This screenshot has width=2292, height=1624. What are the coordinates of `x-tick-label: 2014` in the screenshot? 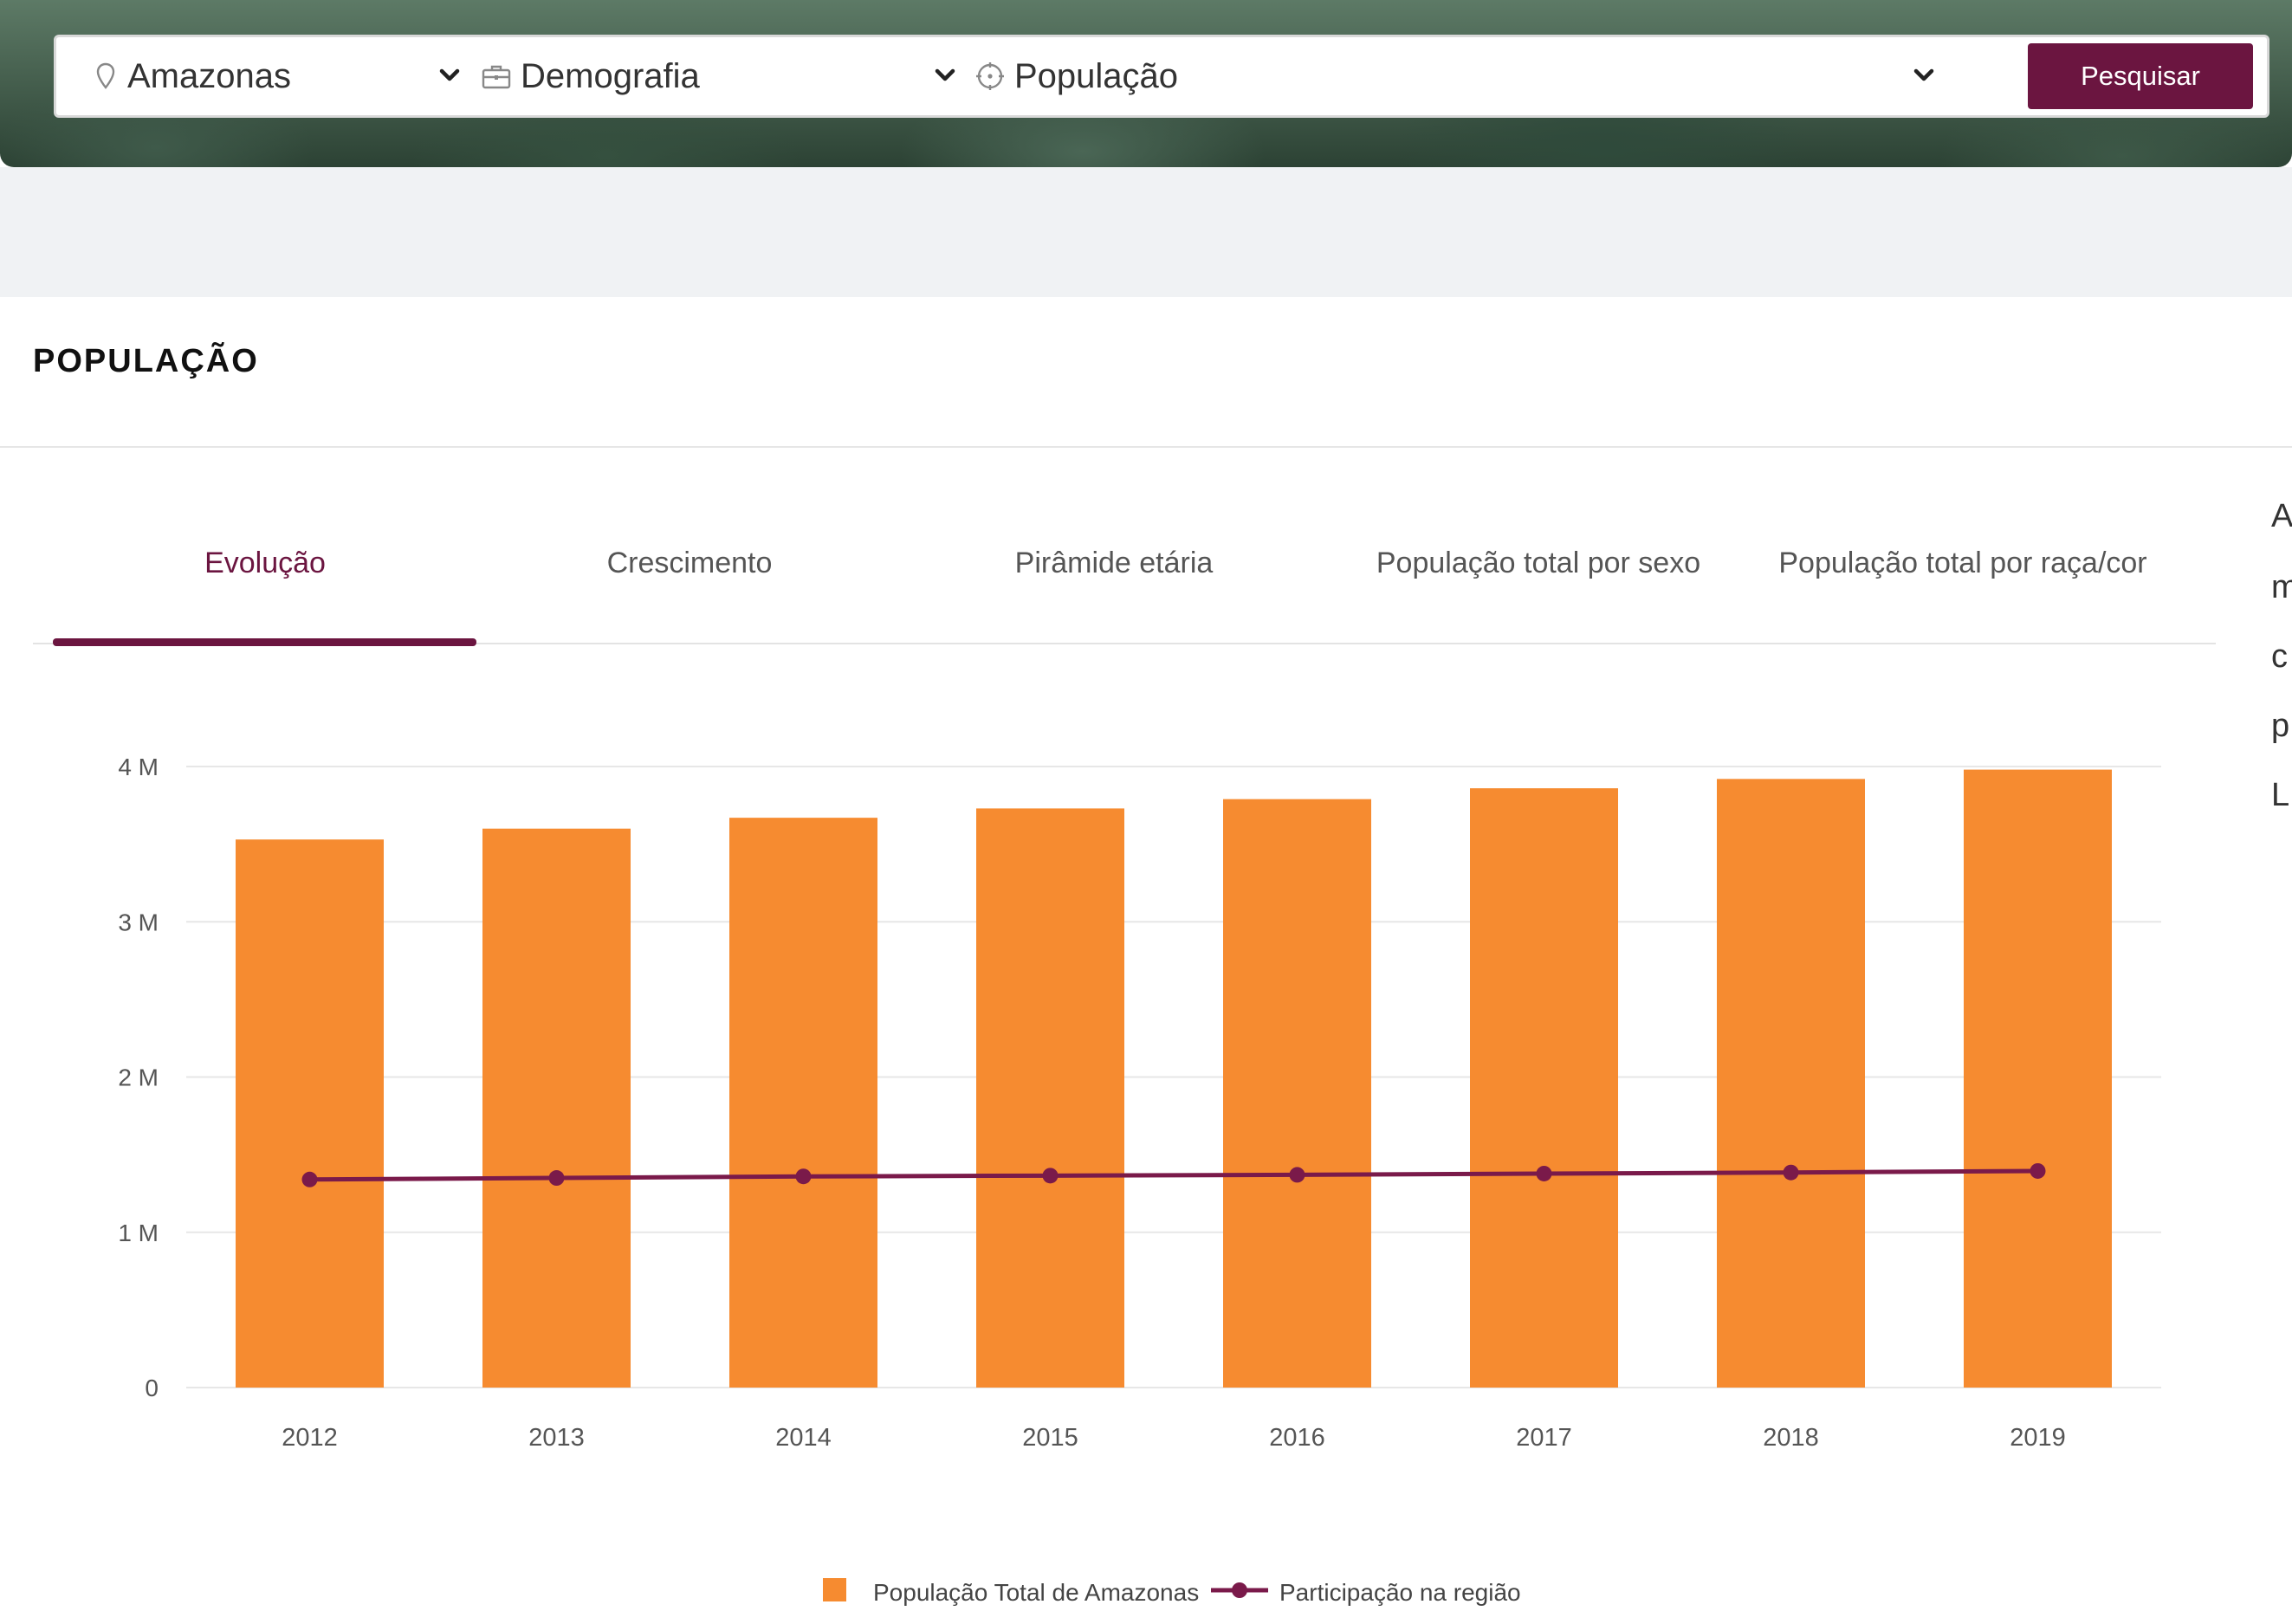 It's located at (803, 1438).